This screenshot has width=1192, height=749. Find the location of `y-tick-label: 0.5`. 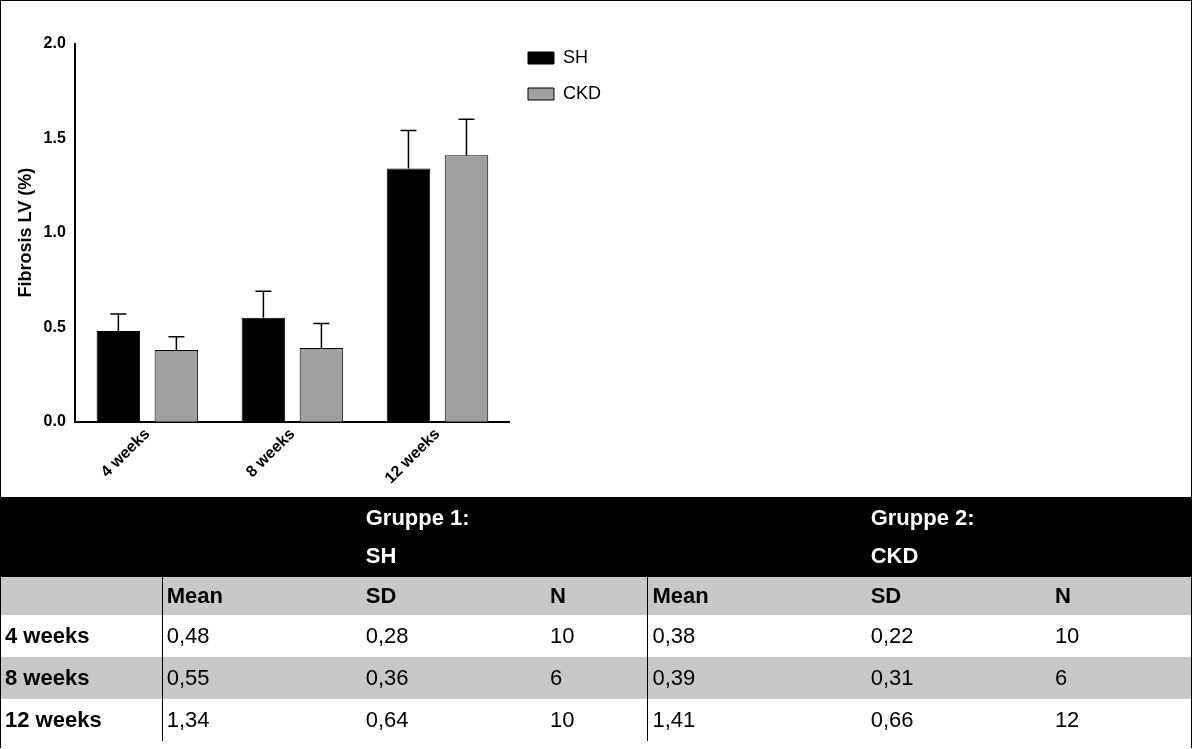

y-tick-label: 0.5 is located at coordinates (54, 326).